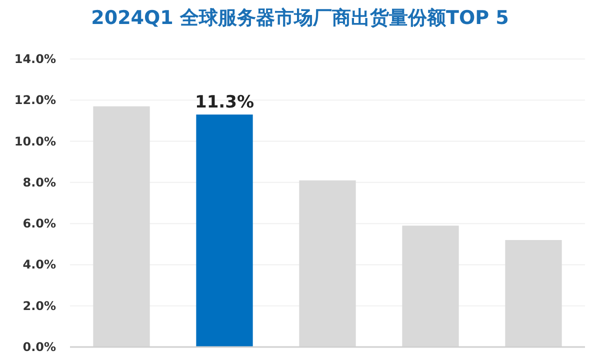  What do you see at coordinates (224, 230) in the screenshot?
I see `bar` at bounding box center [224, 230].